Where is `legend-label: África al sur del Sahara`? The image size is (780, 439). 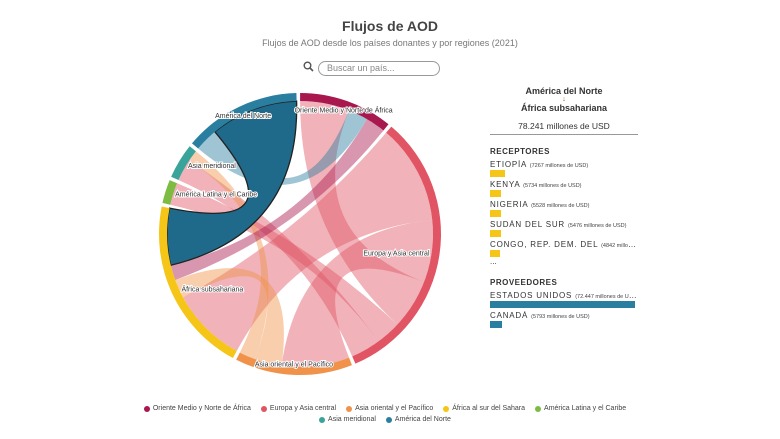 legend-label: África al sur del Sahara is located at coordinates (489, 408).